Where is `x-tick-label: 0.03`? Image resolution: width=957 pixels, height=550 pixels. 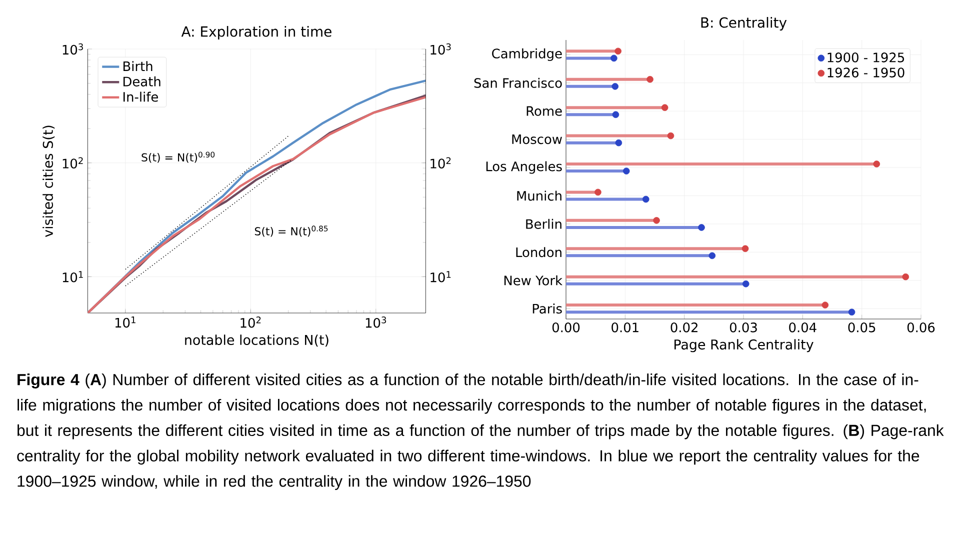
x-tick-label: 0.03 is located at coordinates (743, 327).